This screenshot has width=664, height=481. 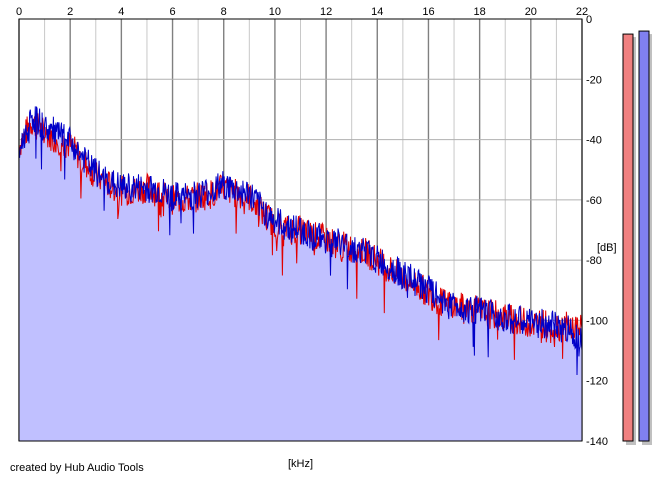 I want to click on x-tick-label: 8, so click(x=224, y=12).